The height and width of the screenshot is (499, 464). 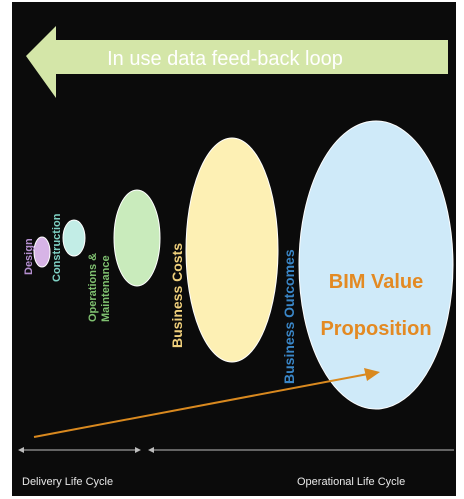 What do you see at coordinates (106, 288) in the screenshot?
I see `maintenance-label: Maintenance` at bounding box center [106, 288].